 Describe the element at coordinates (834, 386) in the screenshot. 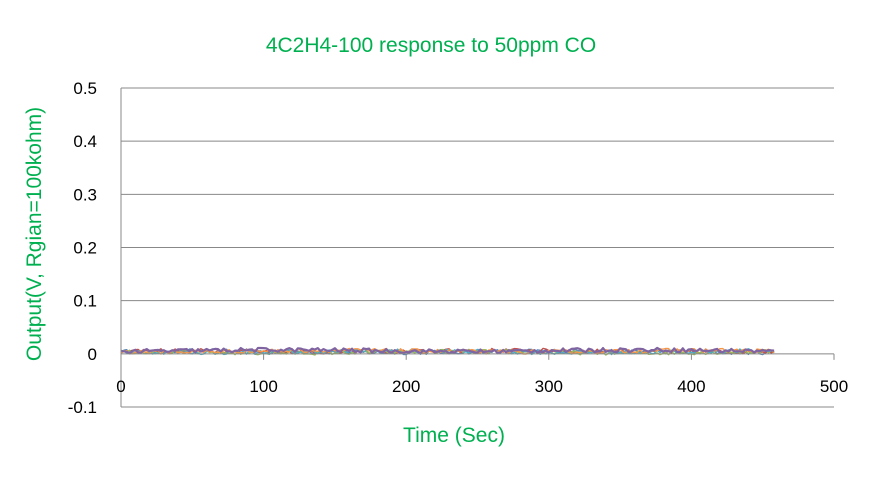

I see `x-tick-label: 500` at that location.